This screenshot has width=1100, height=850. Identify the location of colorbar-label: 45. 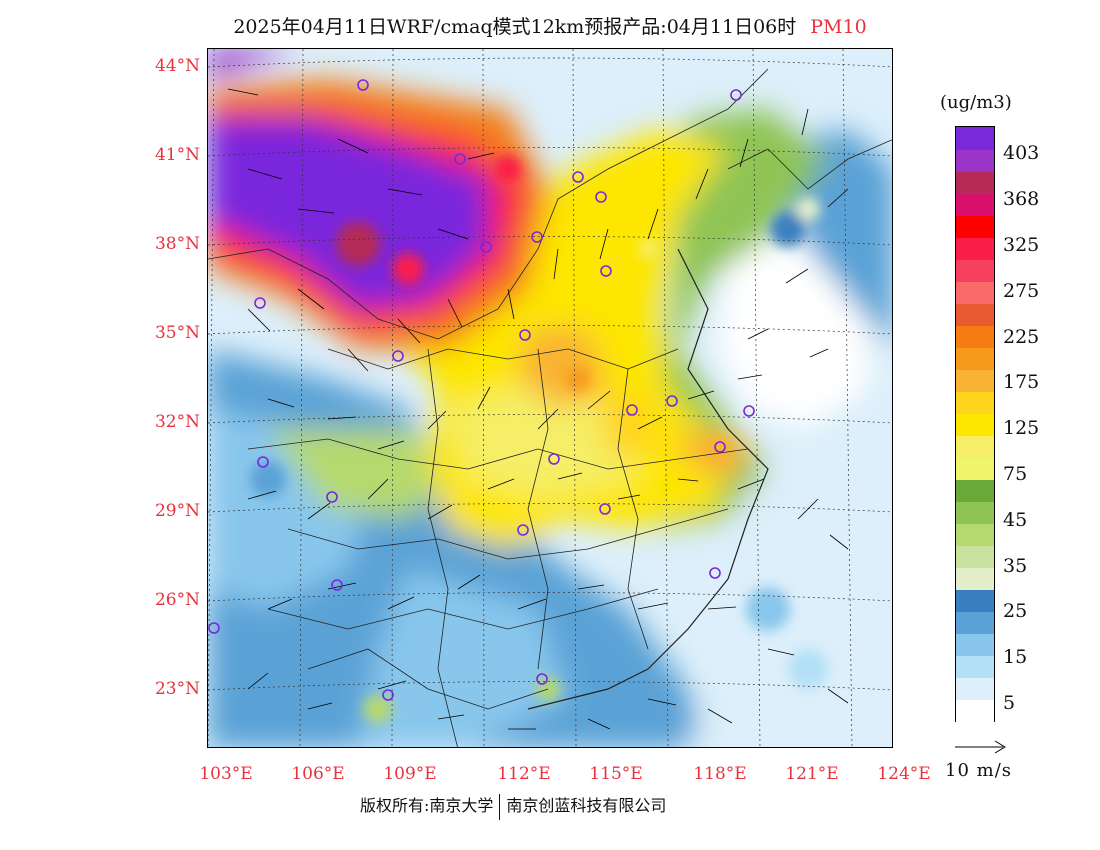
(1015, 519).